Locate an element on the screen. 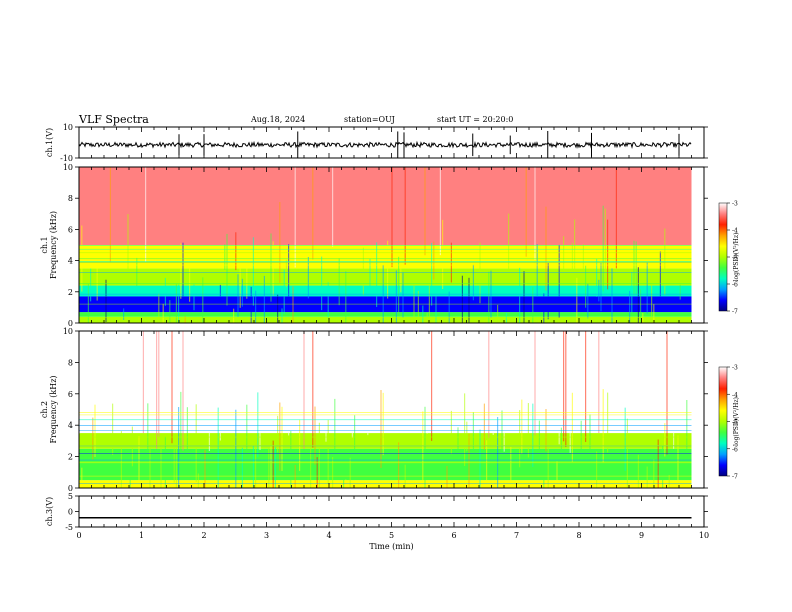  ch2-spectrogram-ytick-label: 4 is located at coordinates (70, 425).